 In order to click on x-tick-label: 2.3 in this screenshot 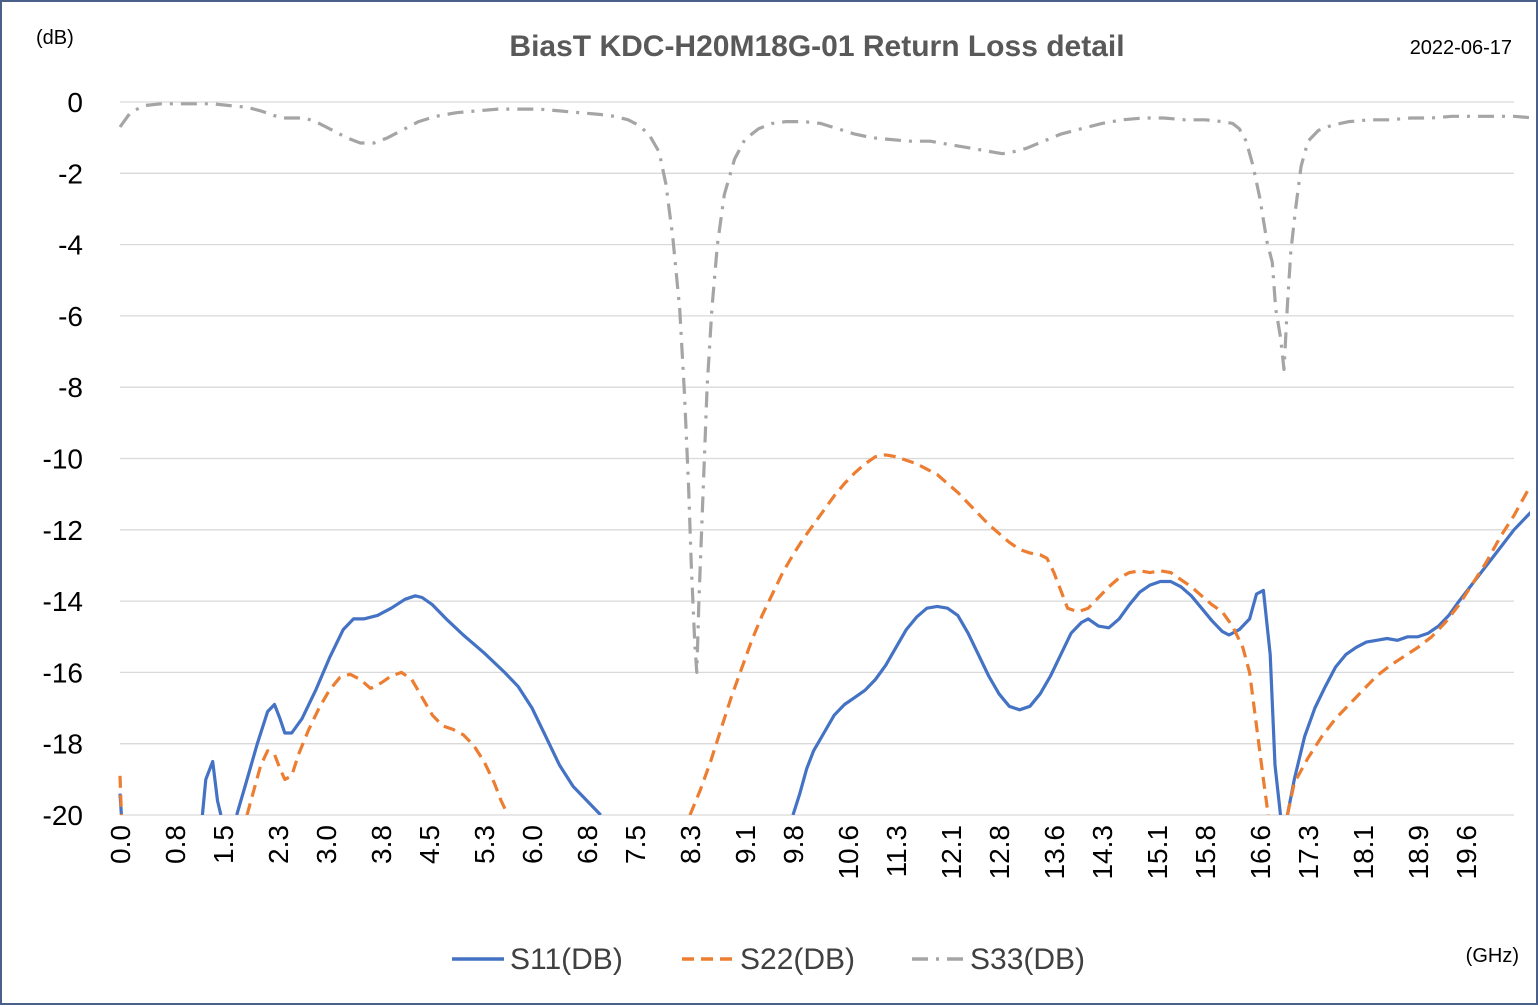, I will do `click(278, 844)`.